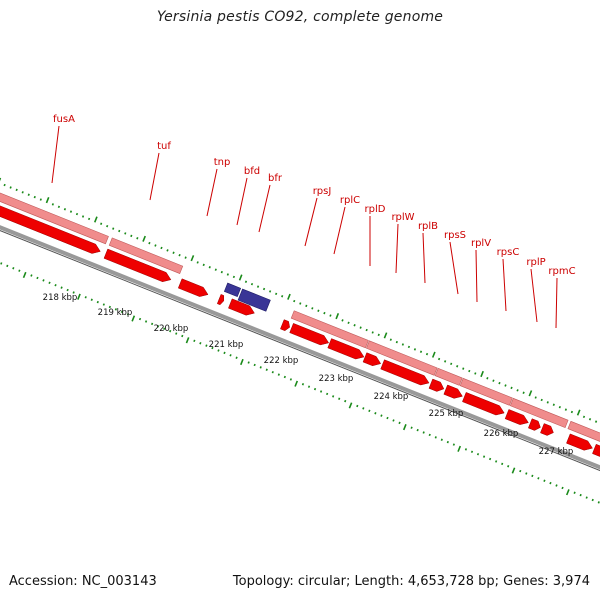 This screenshot has height=600, width=600. I want to click on gene-label-rplv: rplV, so click(481, 243).